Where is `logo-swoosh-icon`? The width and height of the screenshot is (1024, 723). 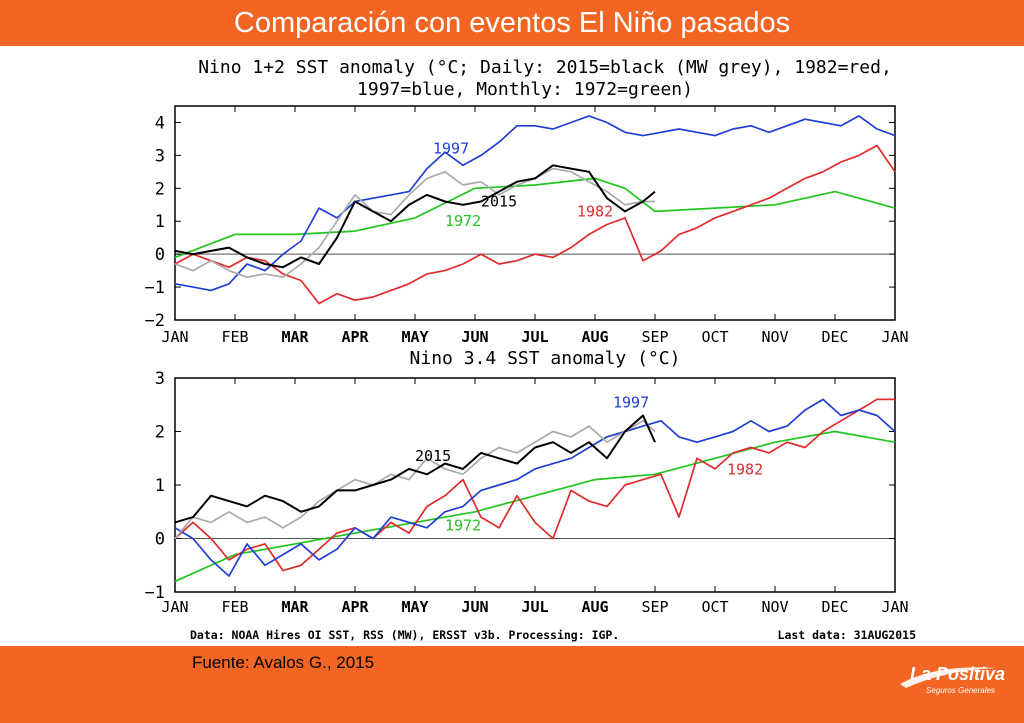 logo-swoosh-icon is located at coordinates (948, 677).